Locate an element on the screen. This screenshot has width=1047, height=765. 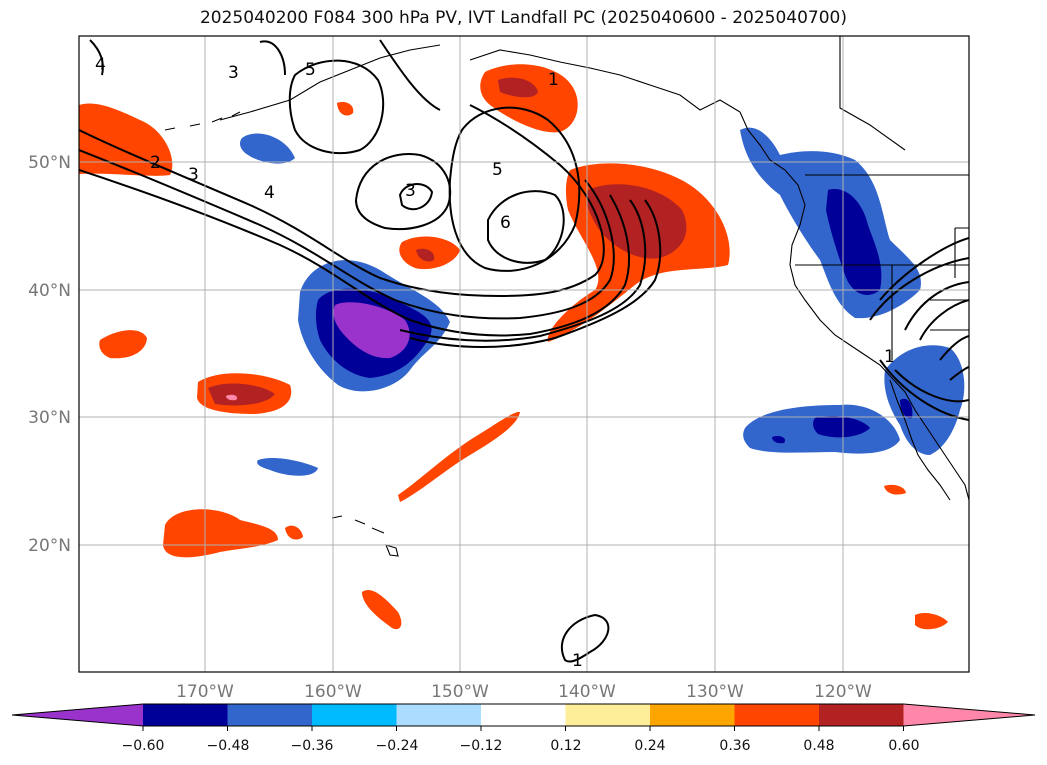
lon-label: 130°W is located at coordinates (715, 692).